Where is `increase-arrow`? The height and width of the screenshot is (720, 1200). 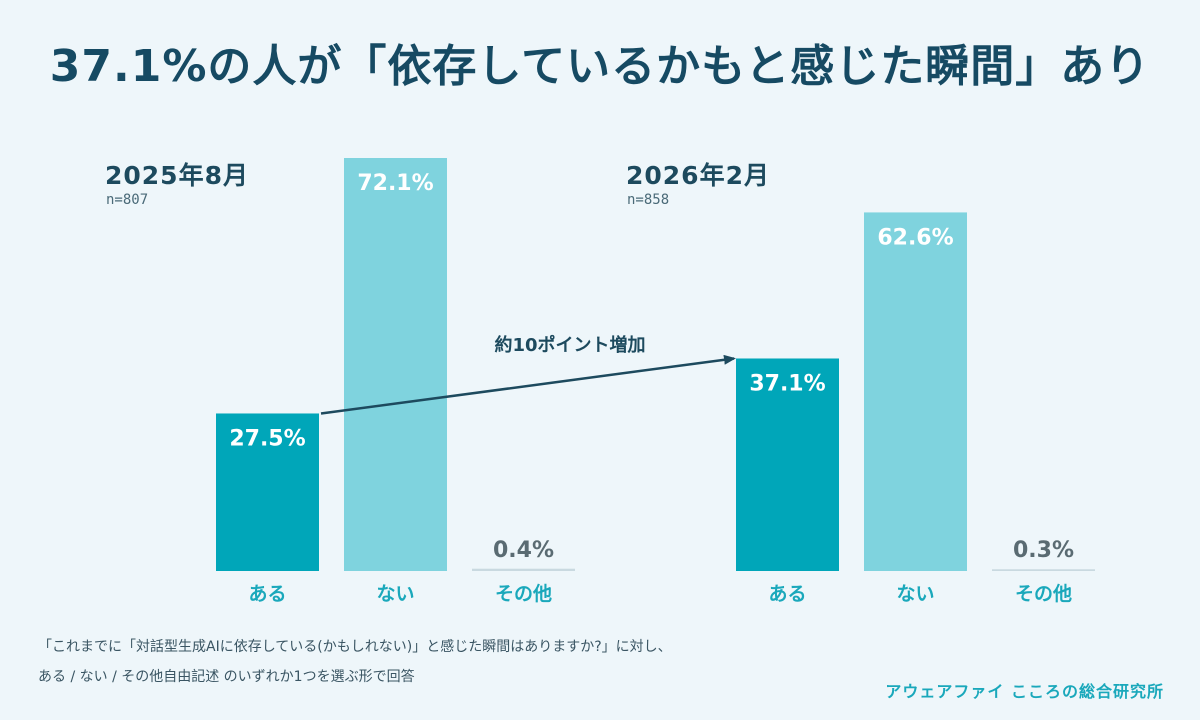 increase-arrow is located at coordinates (528, 384).